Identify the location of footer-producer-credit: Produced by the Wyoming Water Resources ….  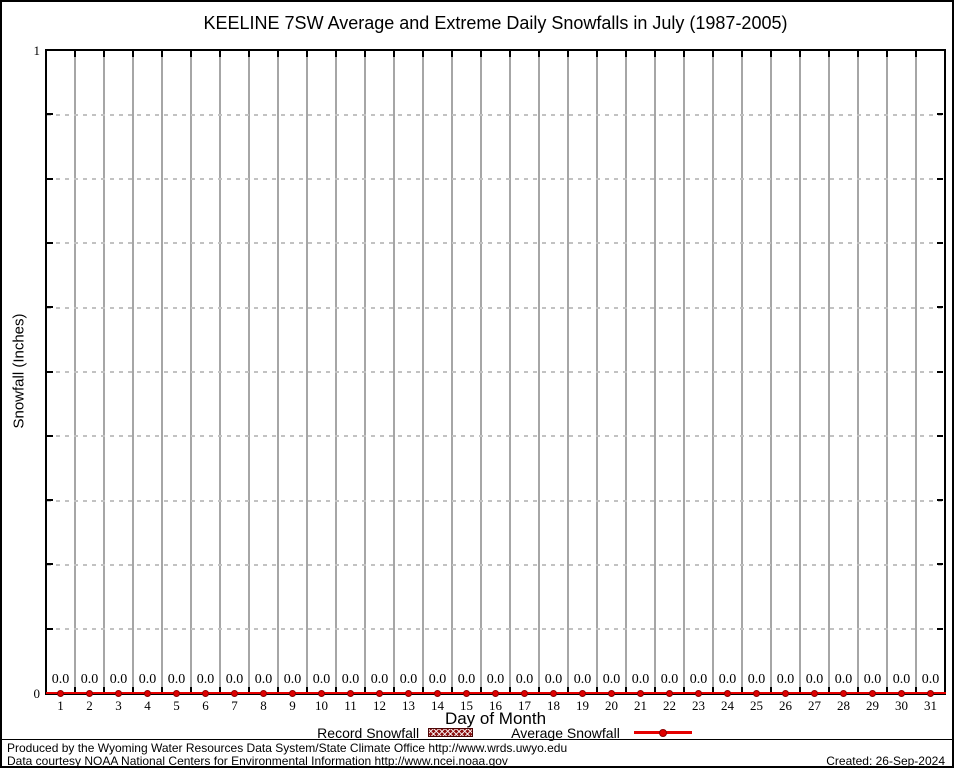
(287, 748).